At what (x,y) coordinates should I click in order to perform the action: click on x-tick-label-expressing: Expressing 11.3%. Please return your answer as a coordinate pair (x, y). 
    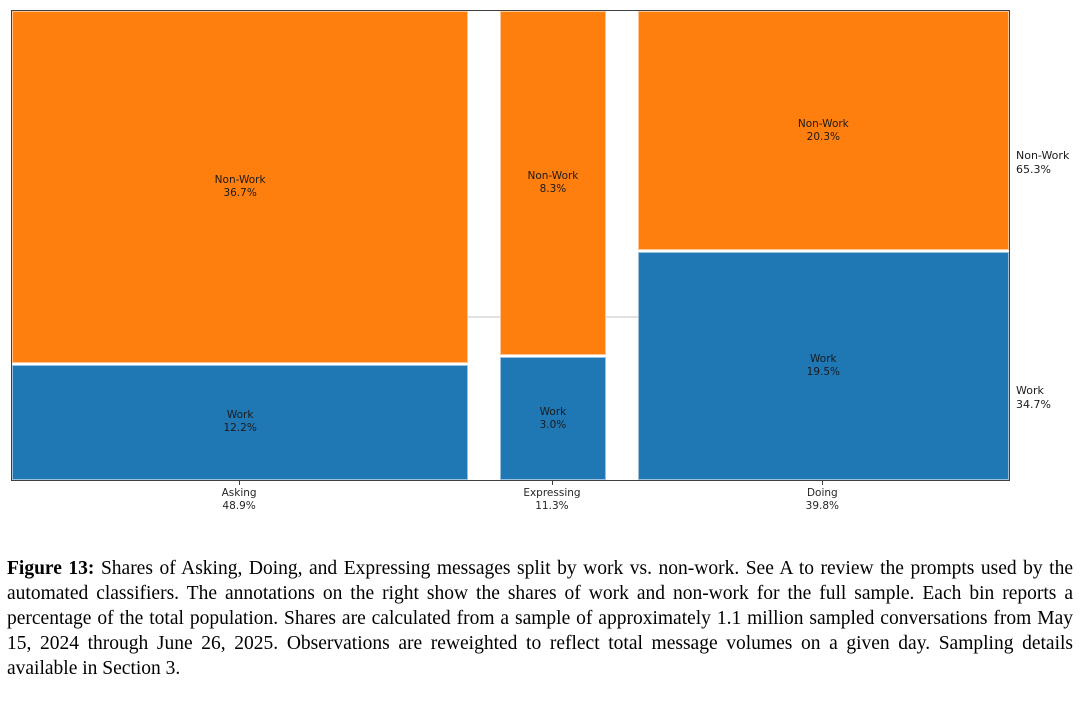
    Looking at the image, I should click on (552, 499).